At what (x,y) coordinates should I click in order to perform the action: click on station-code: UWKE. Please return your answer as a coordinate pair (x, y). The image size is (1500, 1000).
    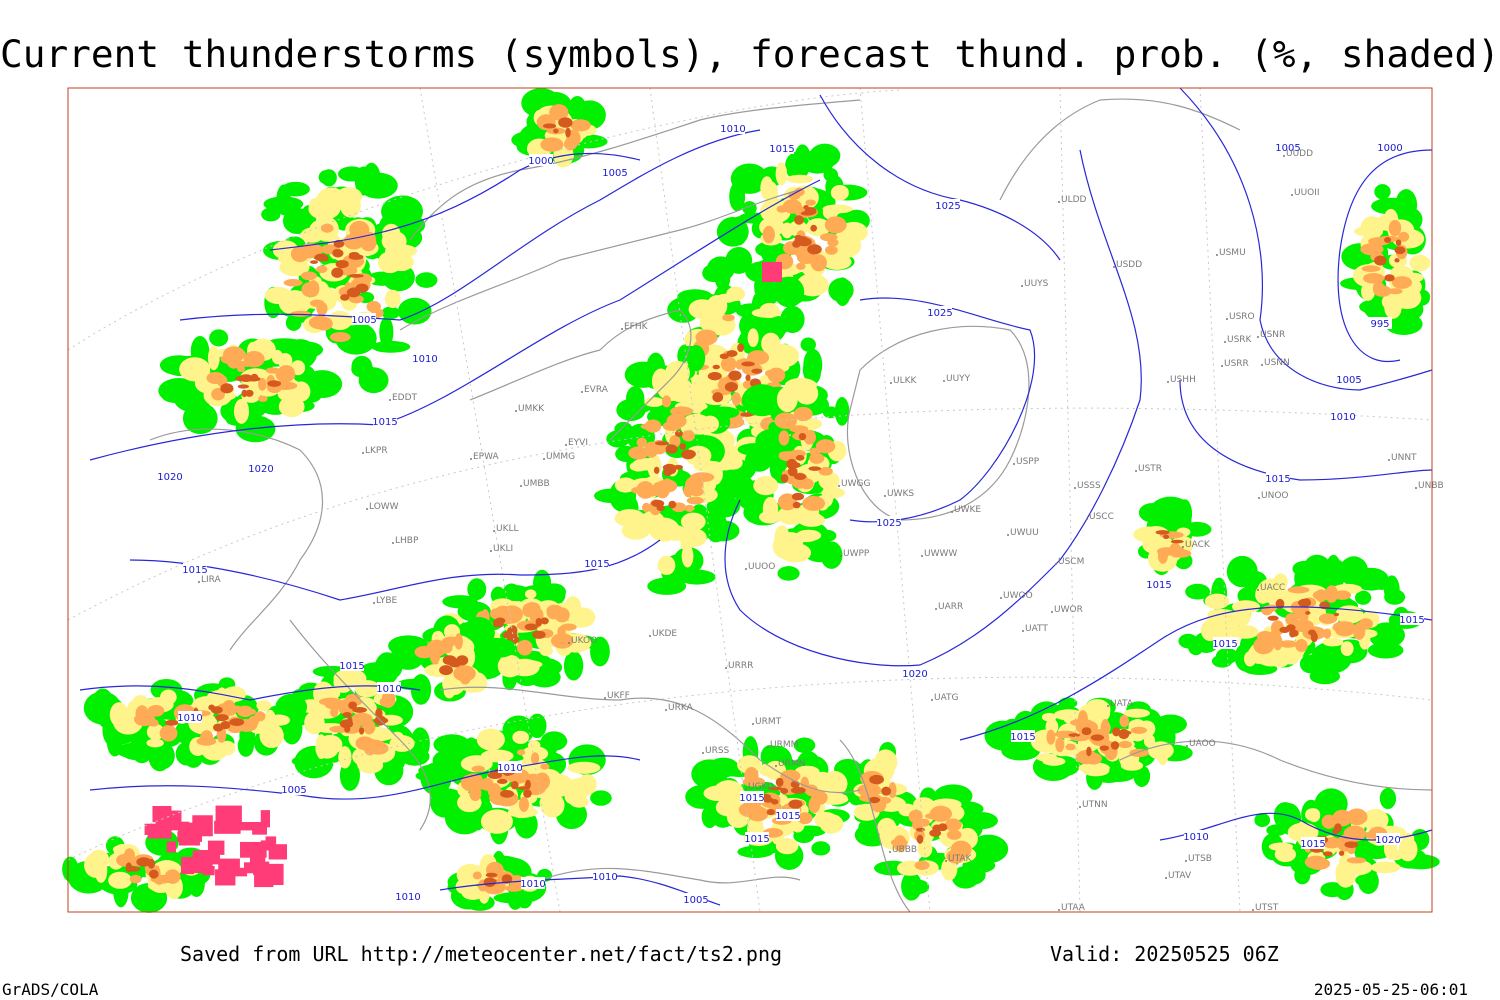
    Looking at the image, I should click on (967, 510).